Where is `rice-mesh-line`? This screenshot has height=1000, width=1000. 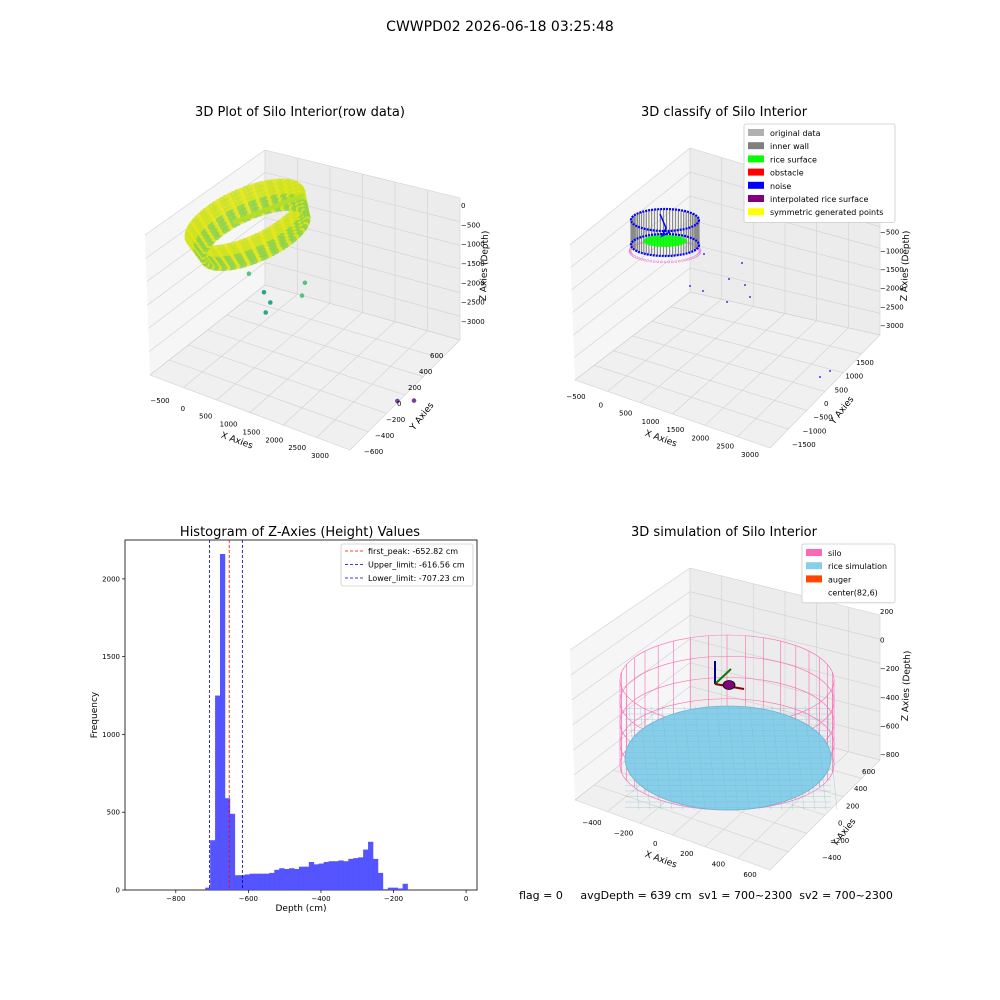 rice-mesh-line is located at coordinates (755, 758).